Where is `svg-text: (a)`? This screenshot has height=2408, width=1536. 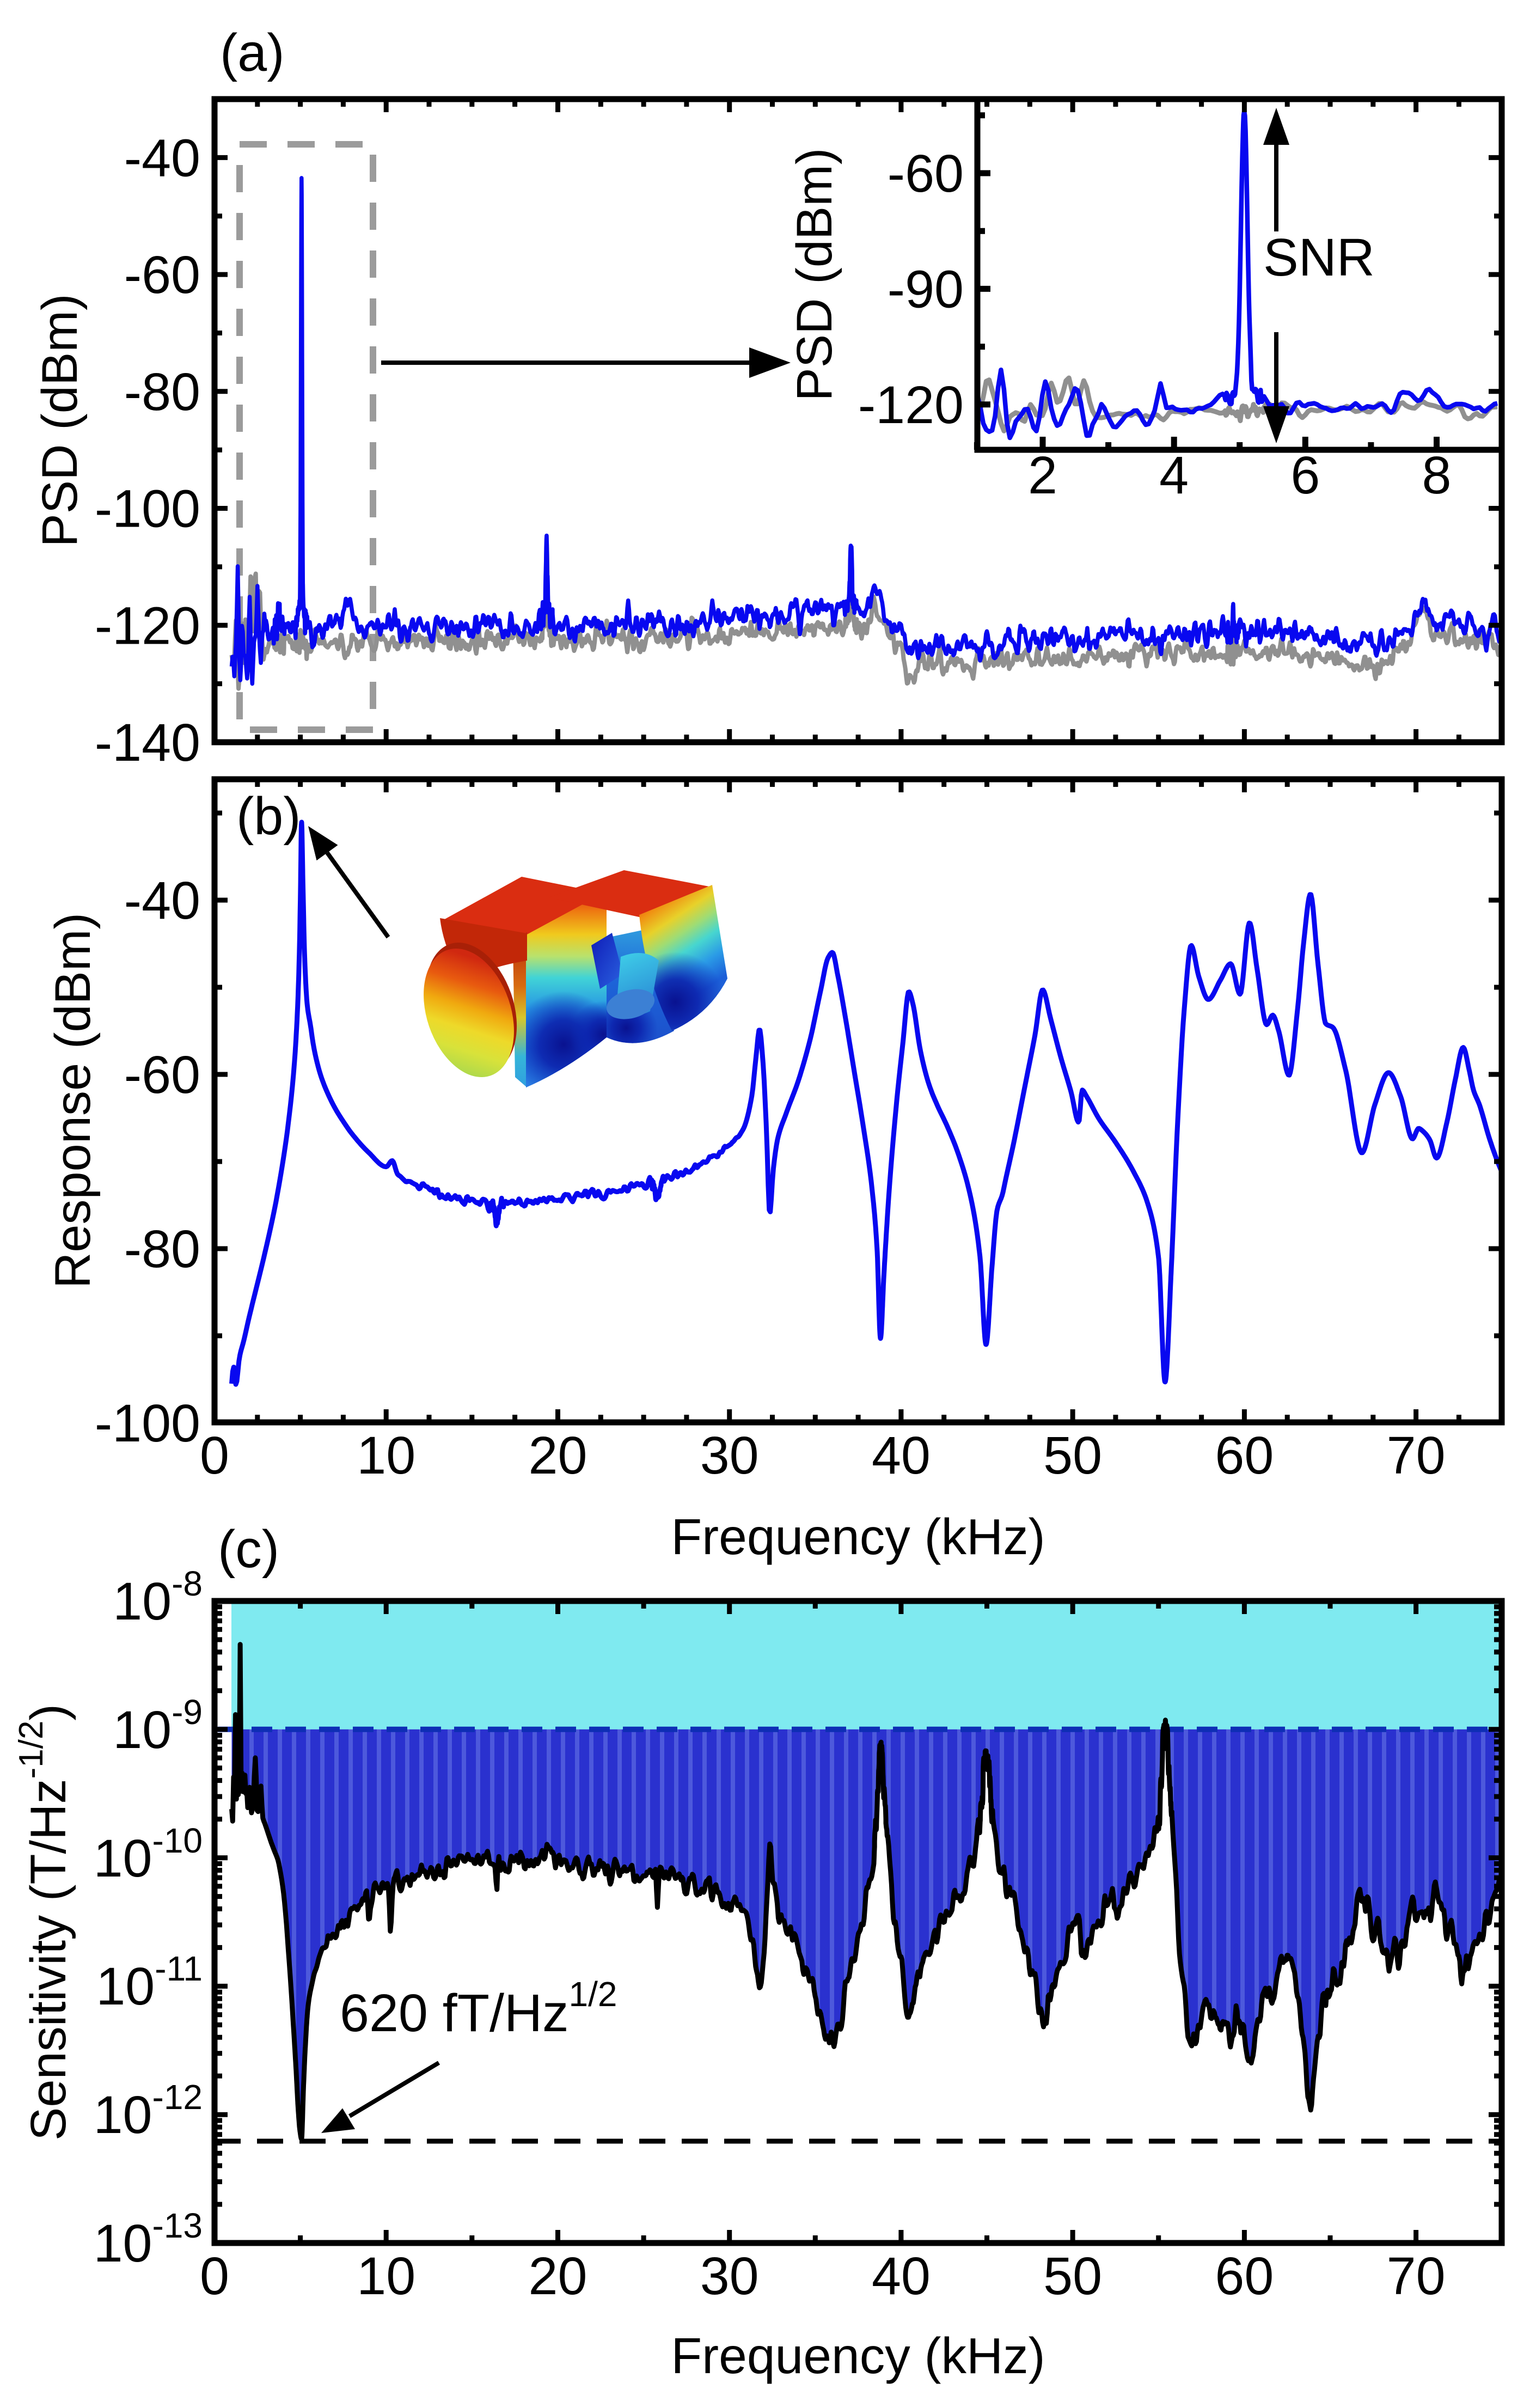 svg-text: (a) is located at coordinates (253, 52).